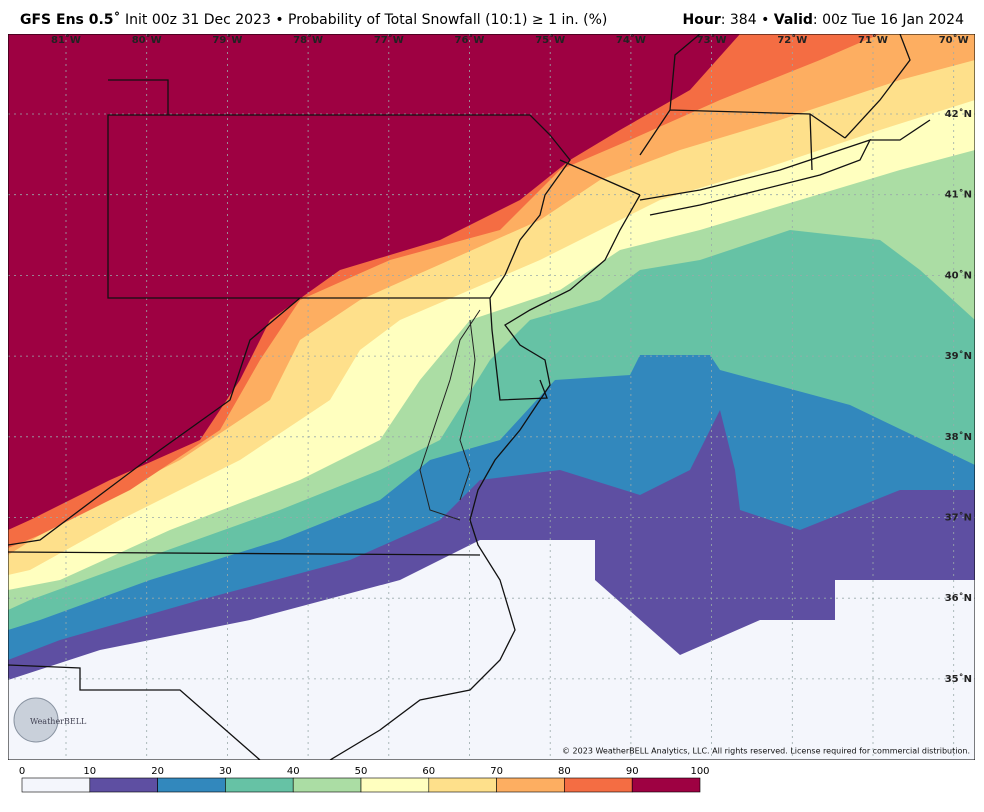  Describe the element at coordinates (157, 771) in the screenshot. I see `colorbar-tick-label: 20` at that location.